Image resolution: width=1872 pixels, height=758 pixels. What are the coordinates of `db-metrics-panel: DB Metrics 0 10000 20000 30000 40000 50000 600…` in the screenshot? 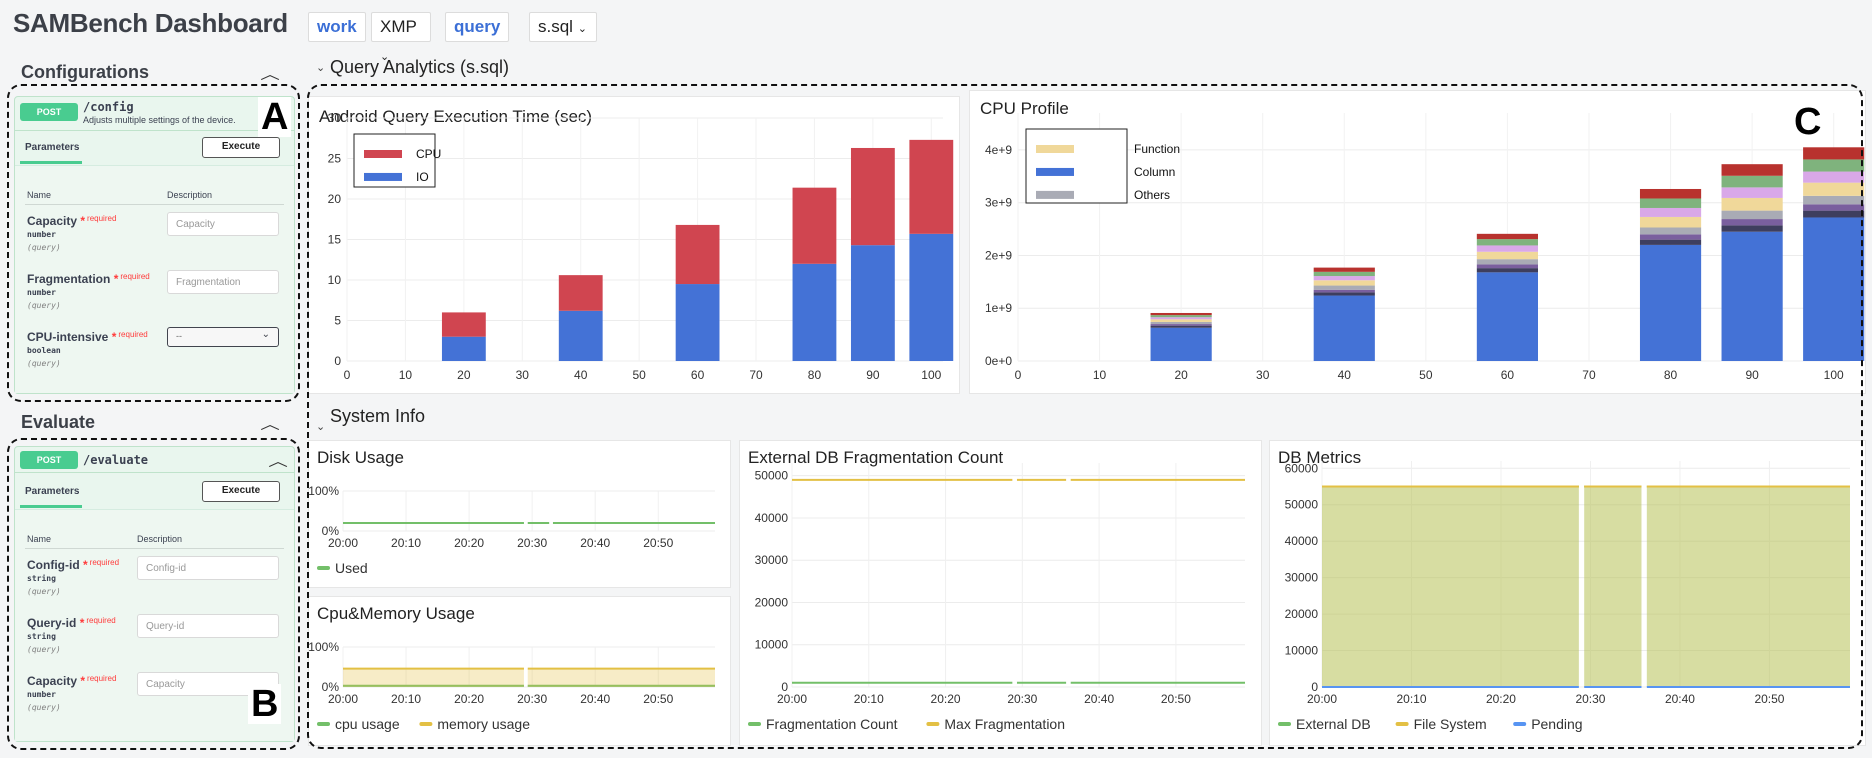 It's located at (1567, 593).